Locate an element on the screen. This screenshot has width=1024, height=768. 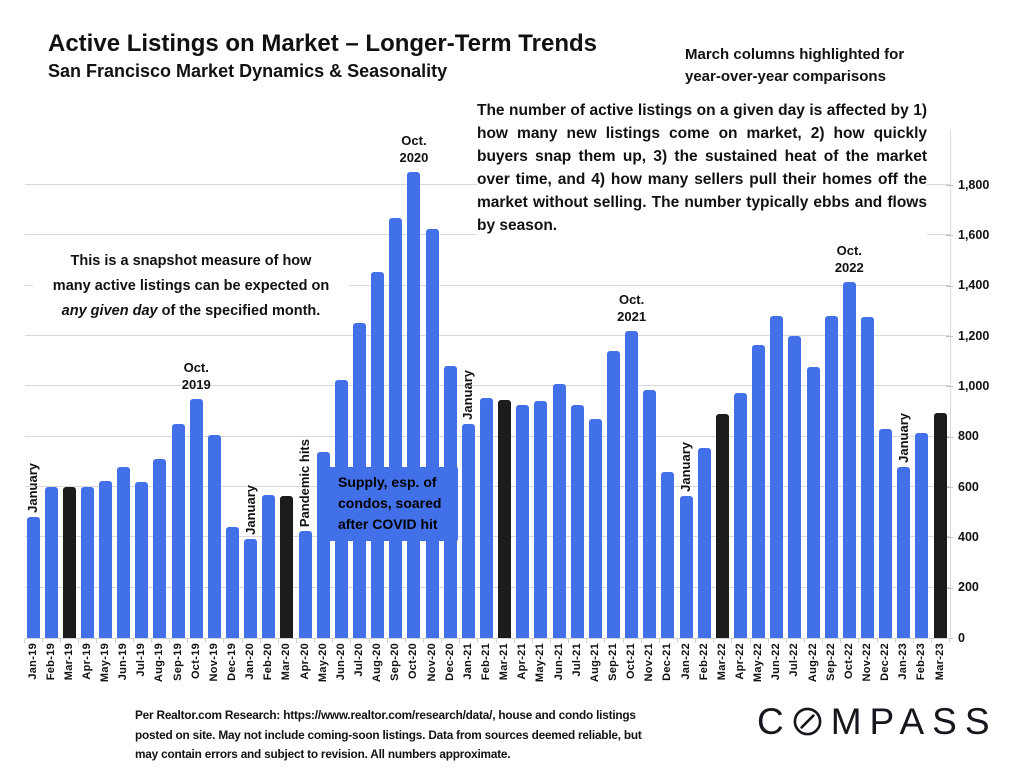
annotation-peak-Oct-20: Oct. 2020 is located at coordinates (414, 149).